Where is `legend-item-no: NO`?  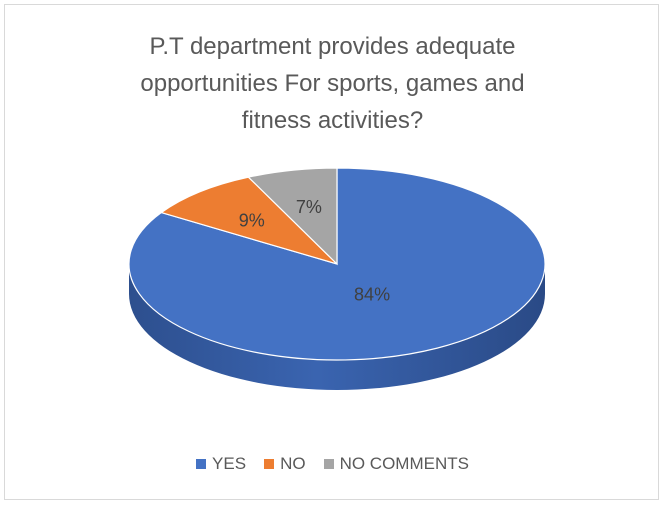
legend-item-no: NO is located at coordinates (285, 464).